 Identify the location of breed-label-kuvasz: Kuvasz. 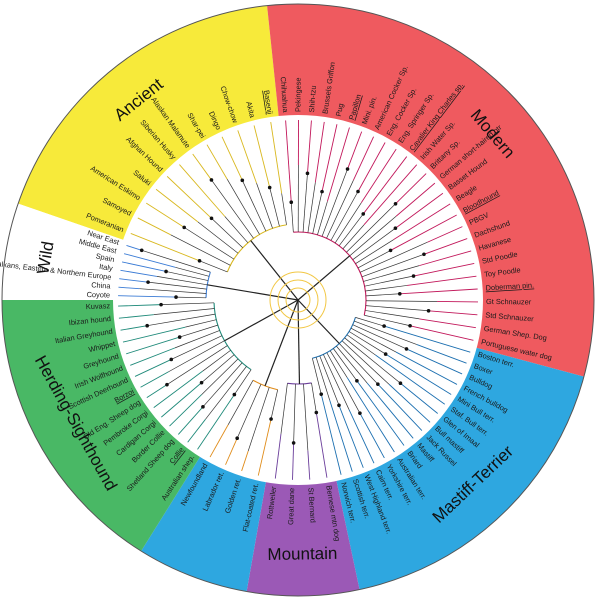
(98, 306).